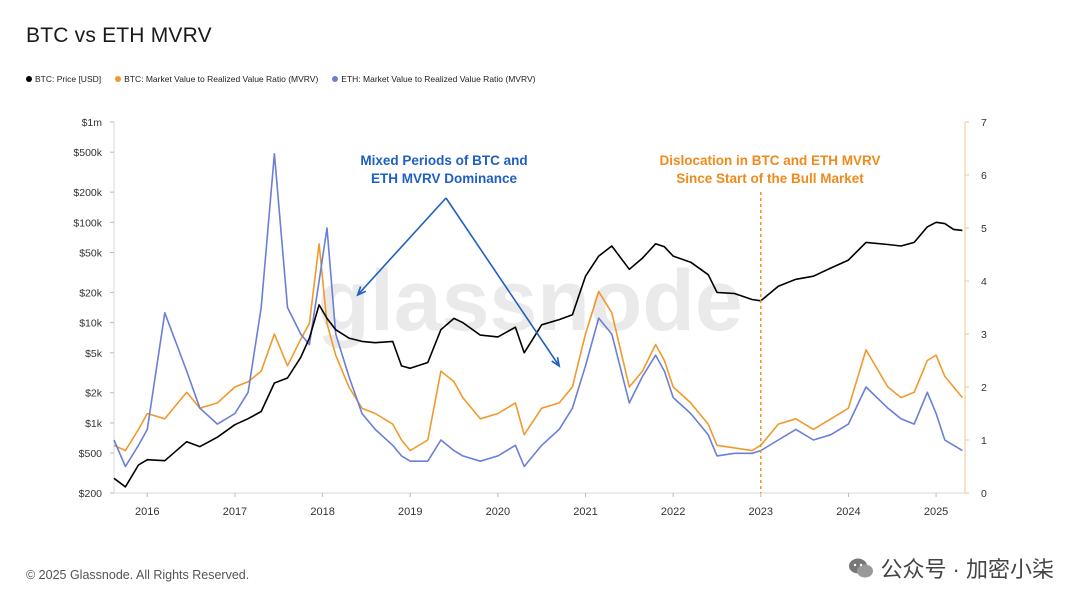 The width and height of the screenshot is (1080, 607). I want to click on wechat-account-badge: 公众号 · 加密小柒, so click(951, 568).